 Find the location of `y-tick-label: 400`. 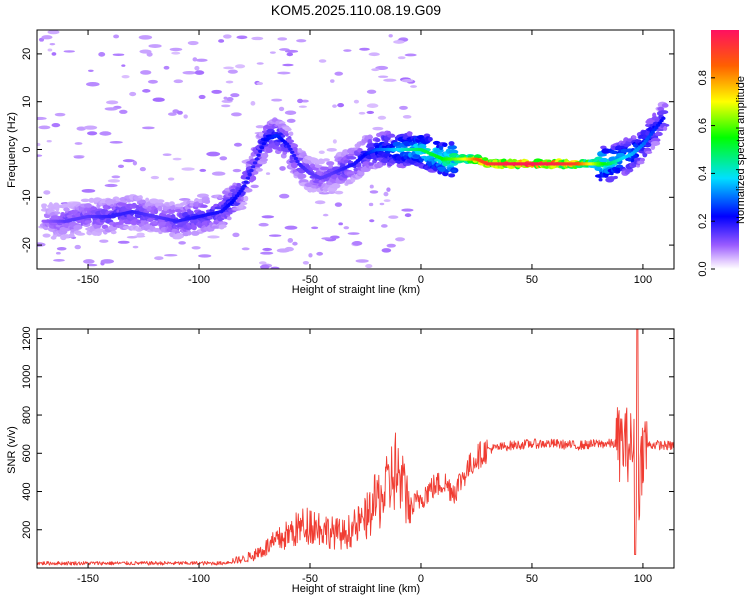

y-tick-label: 400 is located at coordinates (27, 491).